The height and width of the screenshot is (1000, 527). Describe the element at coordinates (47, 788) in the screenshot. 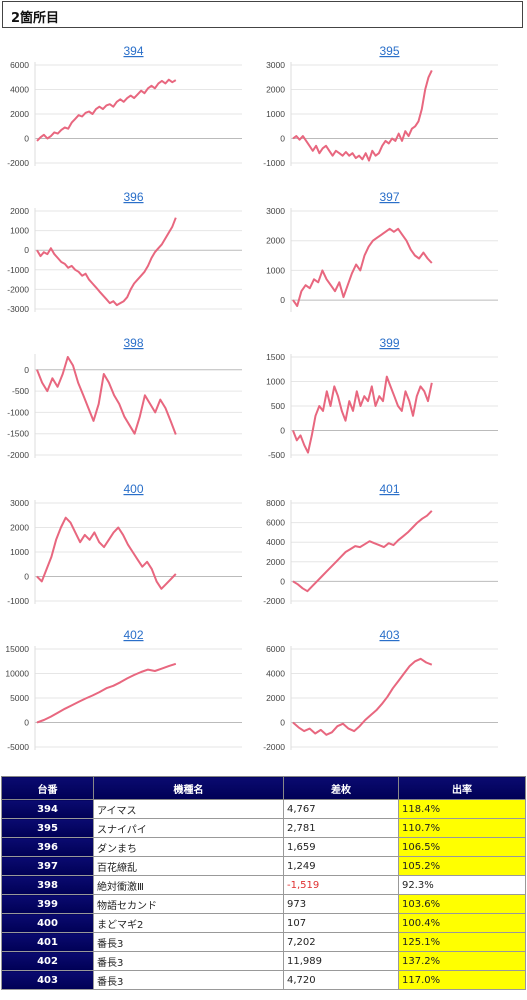

I see `header-machine-no: 台番` at that location.